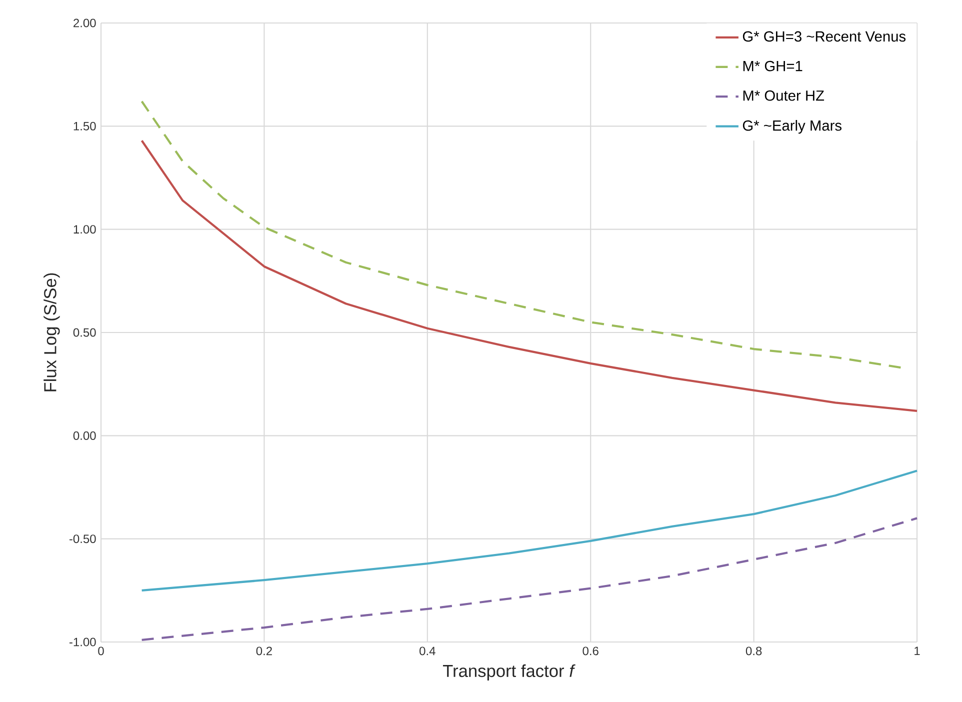  What do you see at coordinates (82, 642) in the screenshot?
I see `y-tick-label: -1.00` at bounding box center [82, 642].